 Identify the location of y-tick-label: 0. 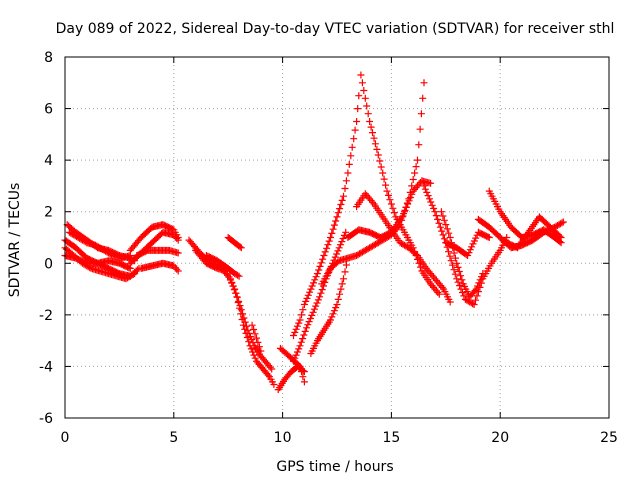
(48, 264).